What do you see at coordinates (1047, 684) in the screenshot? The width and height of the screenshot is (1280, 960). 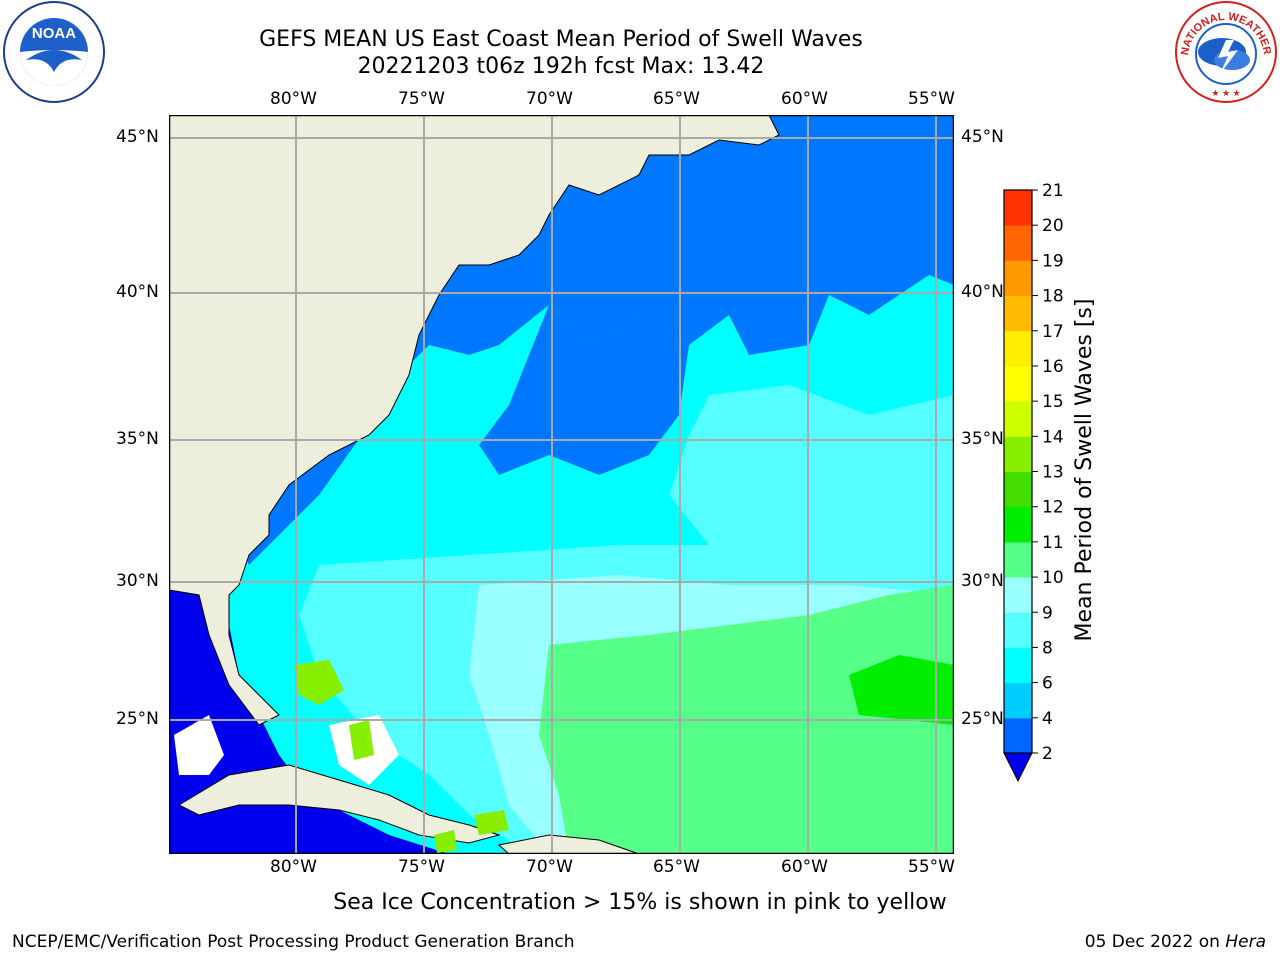 I see `colorbar-tick-label: 6` at bounding box center [1047, 684].